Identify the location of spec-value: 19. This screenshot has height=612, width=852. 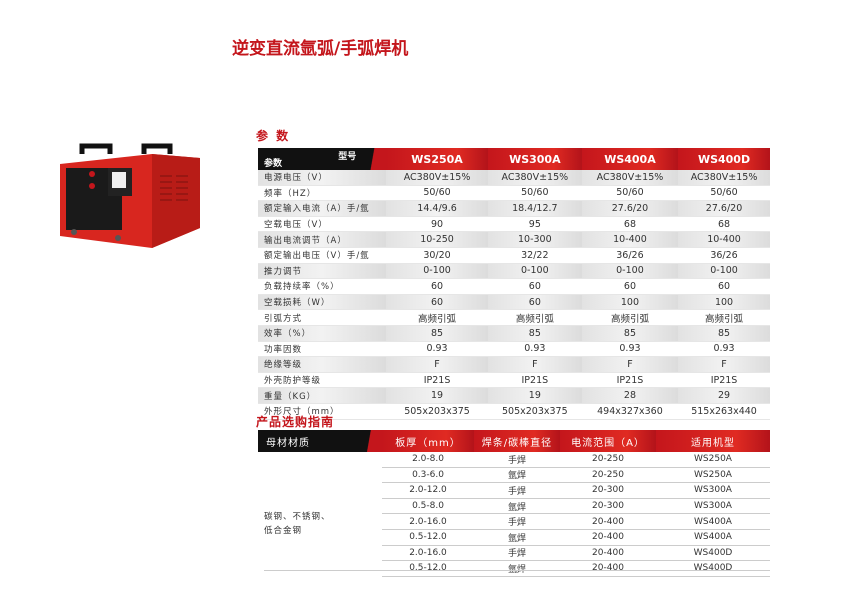
(437, 395).